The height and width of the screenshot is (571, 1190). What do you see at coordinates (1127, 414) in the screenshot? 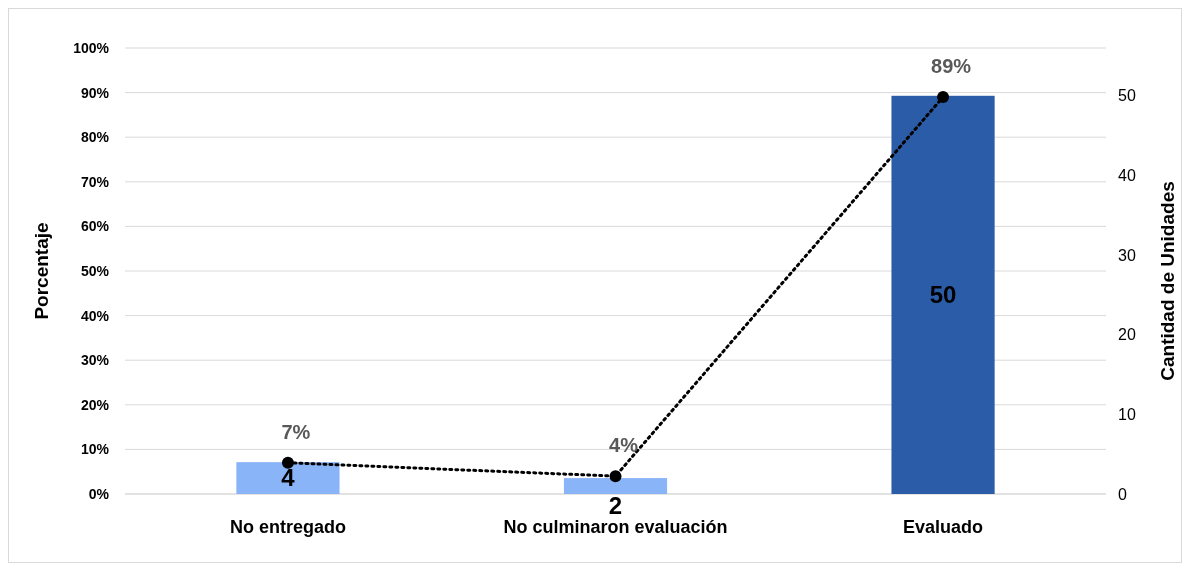
I see `y2-tick-label: 10` at bounding box center [1127, 414].